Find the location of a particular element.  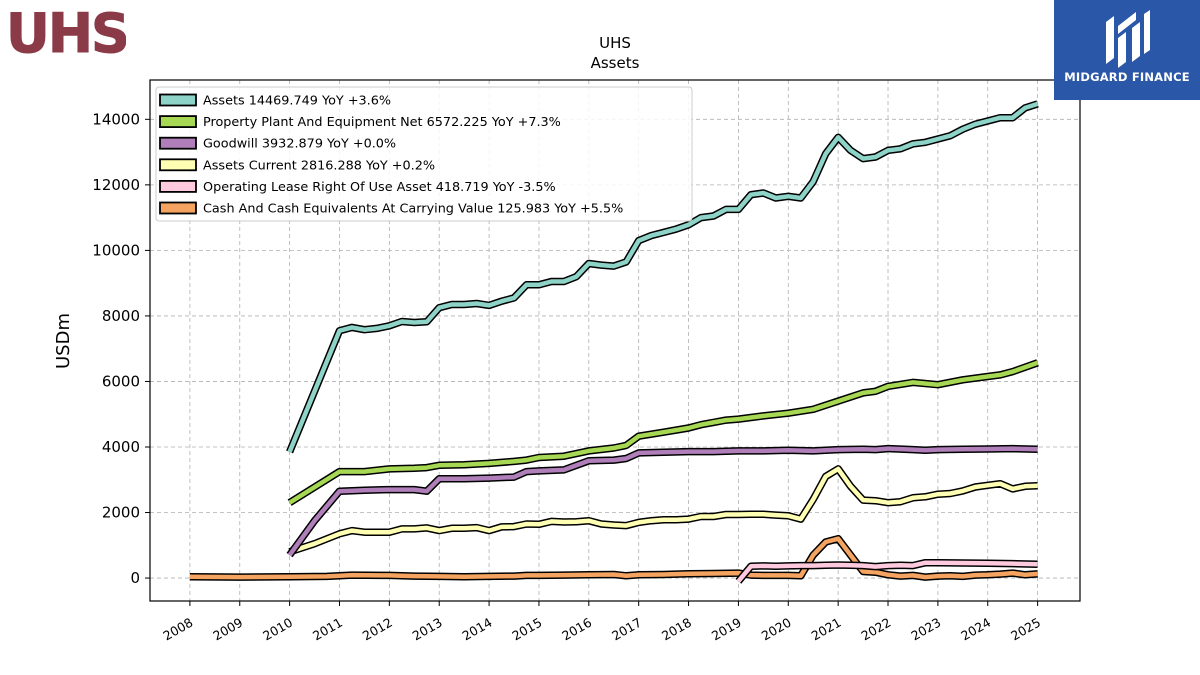

y-tick-label: 2000 is located at coordinates (121, 513).